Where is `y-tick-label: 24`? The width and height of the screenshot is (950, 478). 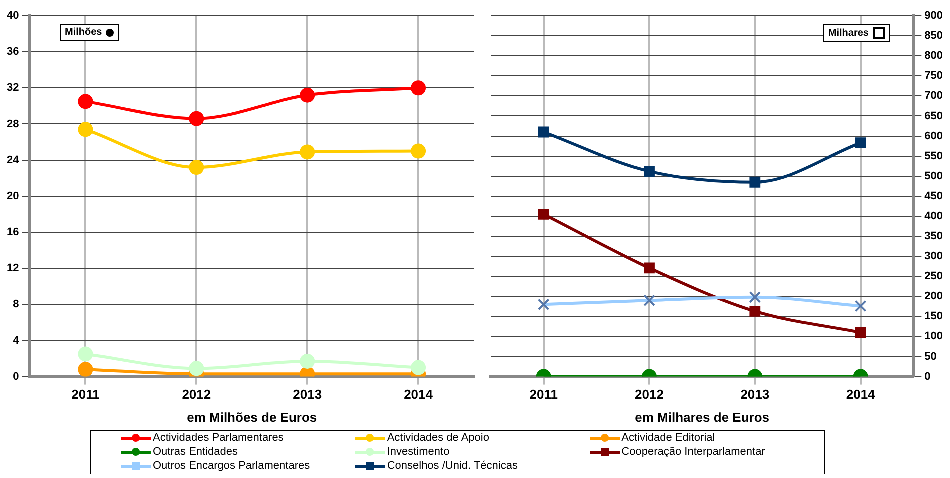
y-tick-label: 24 is located at coordinates (13, 160).